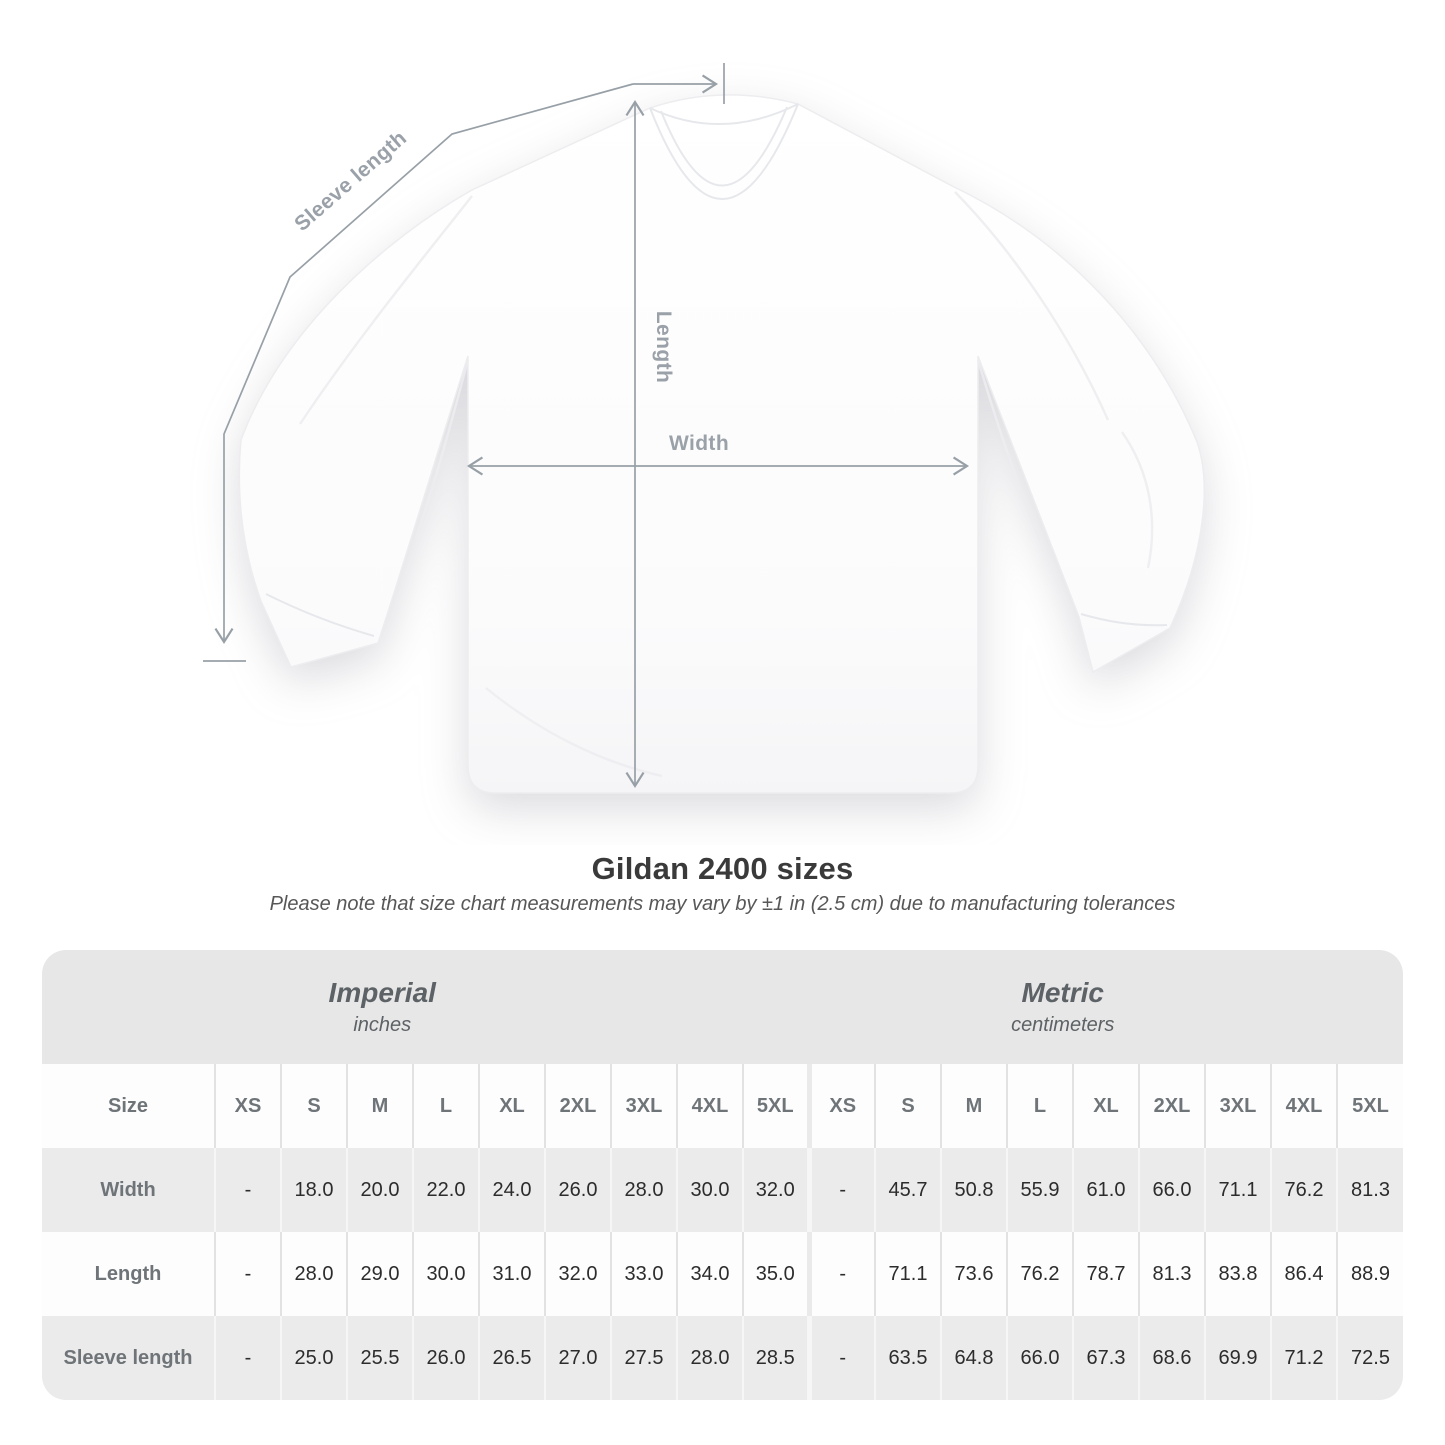 This screenshot has height=1445, width=1445. I want to click on measurement-cell-metric: 88.9, so click(1369, 1274).